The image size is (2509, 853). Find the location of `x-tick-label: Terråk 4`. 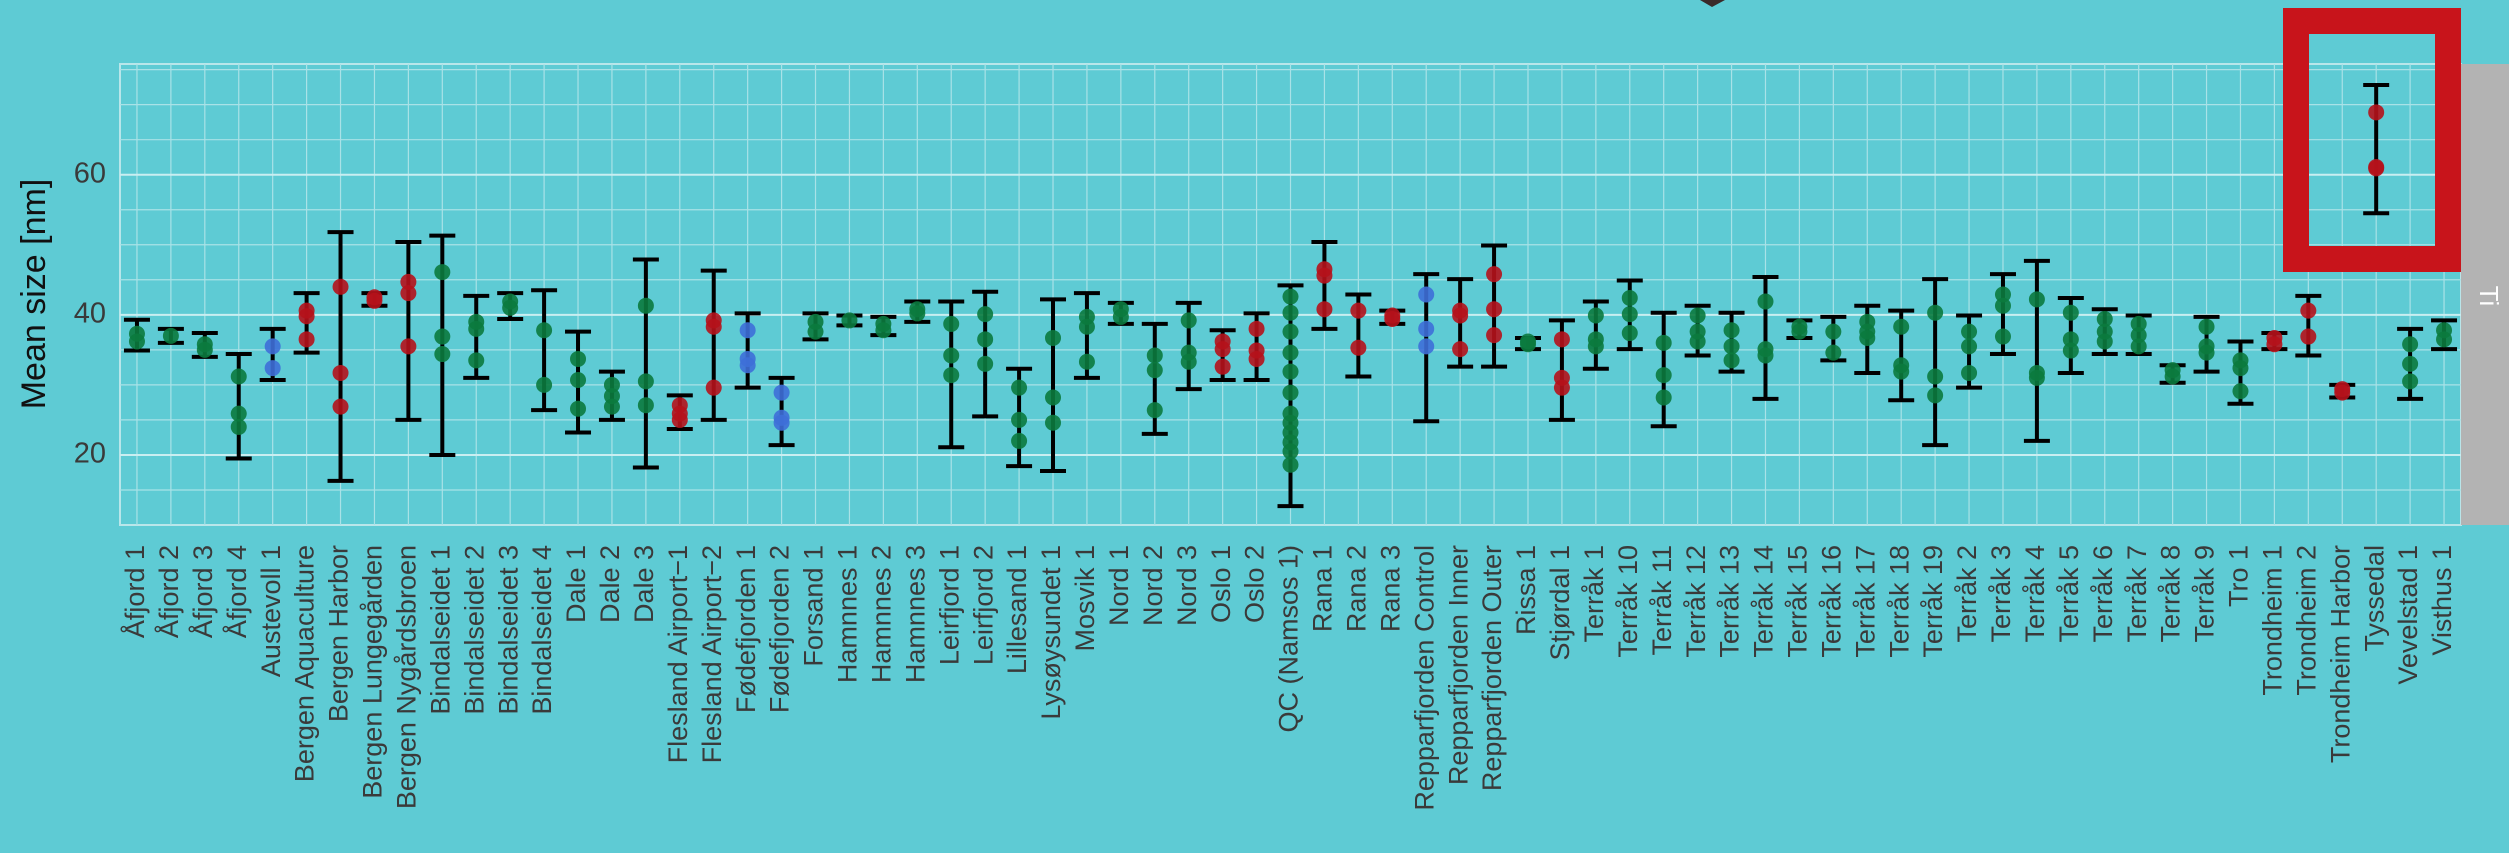

x-tick-label: Terråk 4 is located at coordinates (2035, 594).